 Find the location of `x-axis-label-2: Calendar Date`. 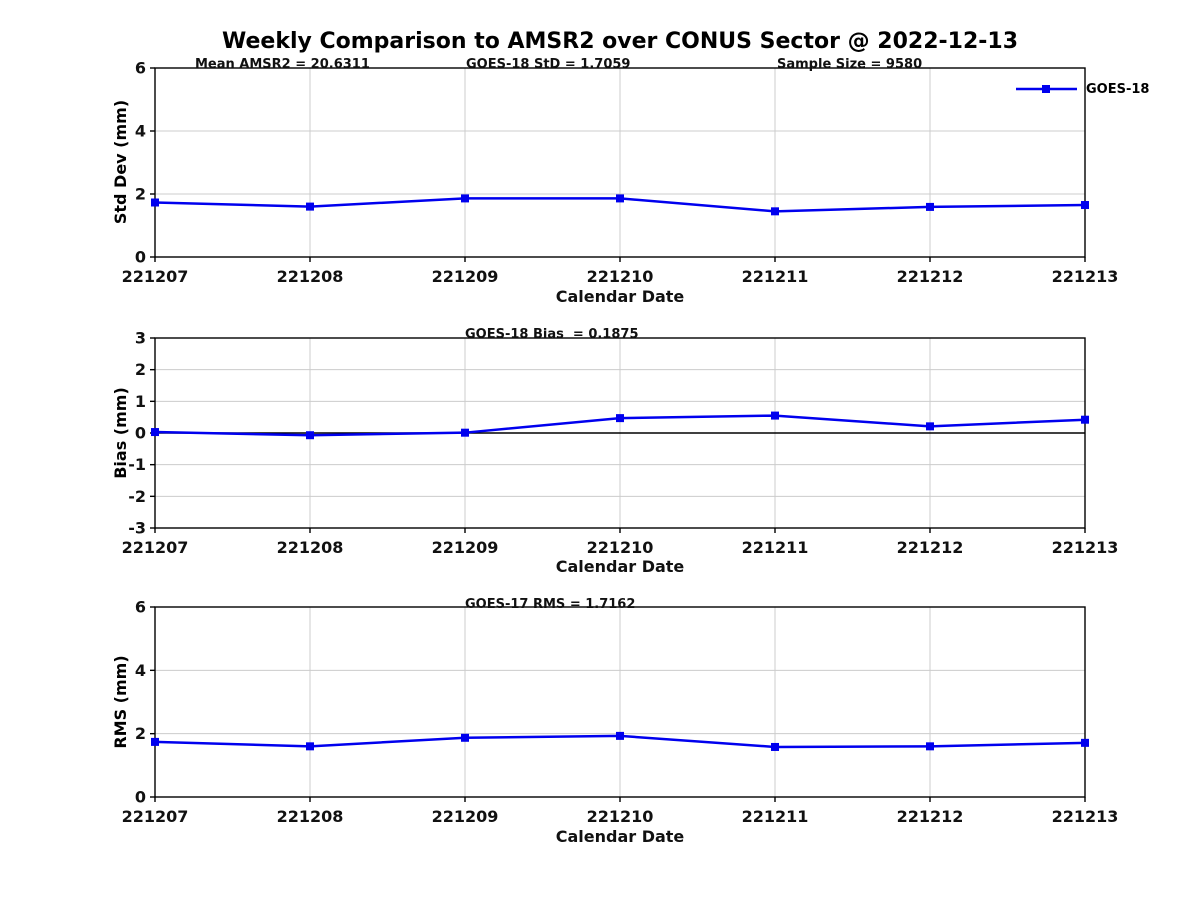

x-axis-label-2: Calendar Date is located at coordinates (620, 566).